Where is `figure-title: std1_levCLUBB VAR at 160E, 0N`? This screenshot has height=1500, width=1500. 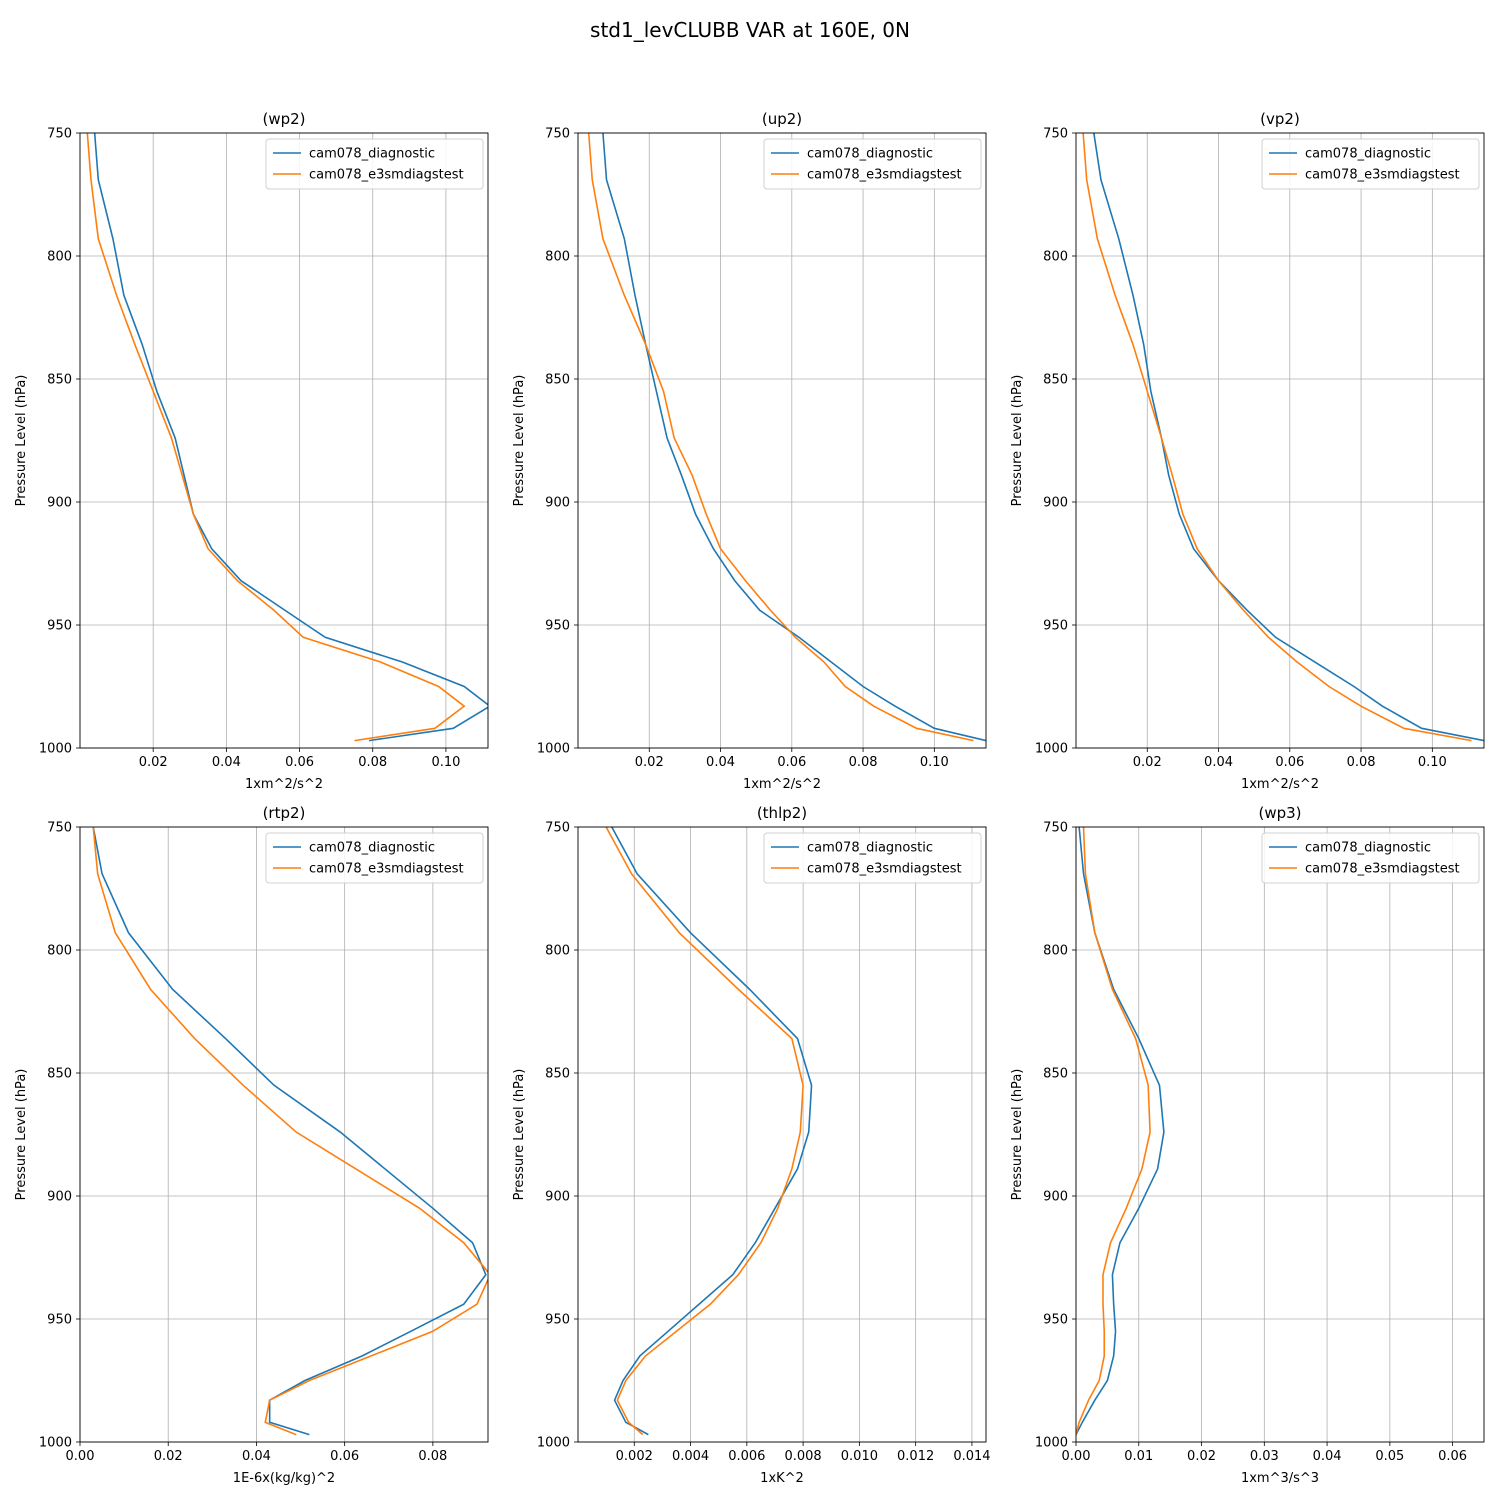
figure-title: std1_levCLUBB VAR at 160E, 0N is located at coordinates (750, 30).